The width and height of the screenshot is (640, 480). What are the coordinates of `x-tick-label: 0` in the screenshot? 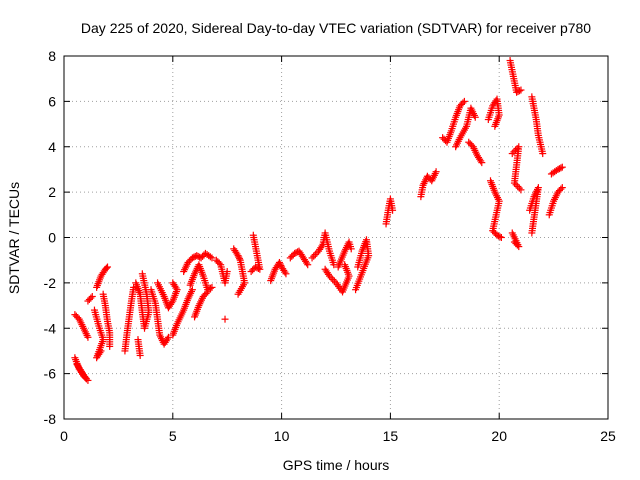 It's located at (64, 436).